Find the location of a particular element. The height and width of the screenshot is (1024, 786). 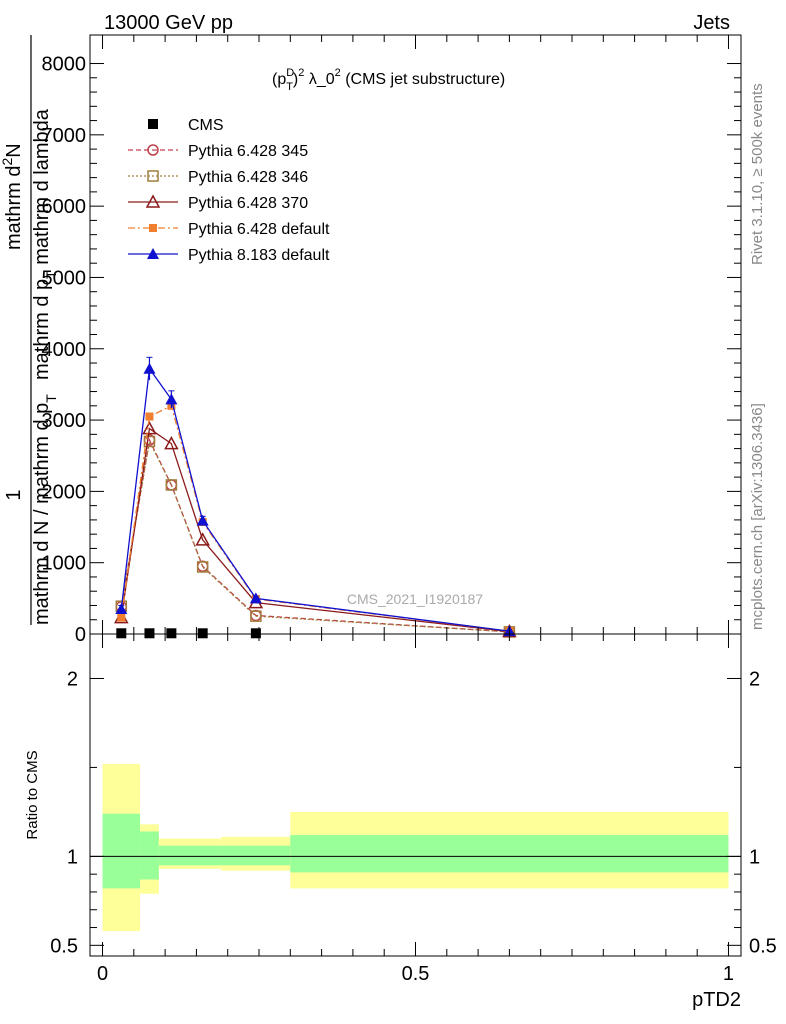

main-ytick-label: 6000 is located at coordinates (64, 207).